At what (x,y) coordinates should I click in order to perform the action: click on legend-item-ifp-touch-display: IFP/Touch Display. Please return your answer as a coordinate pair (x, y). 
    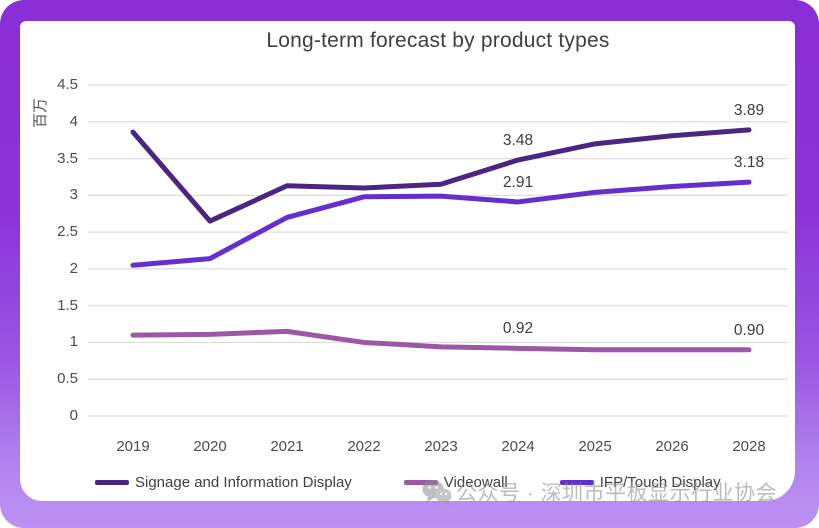
    Looking at the image, I should click on (640, 482).